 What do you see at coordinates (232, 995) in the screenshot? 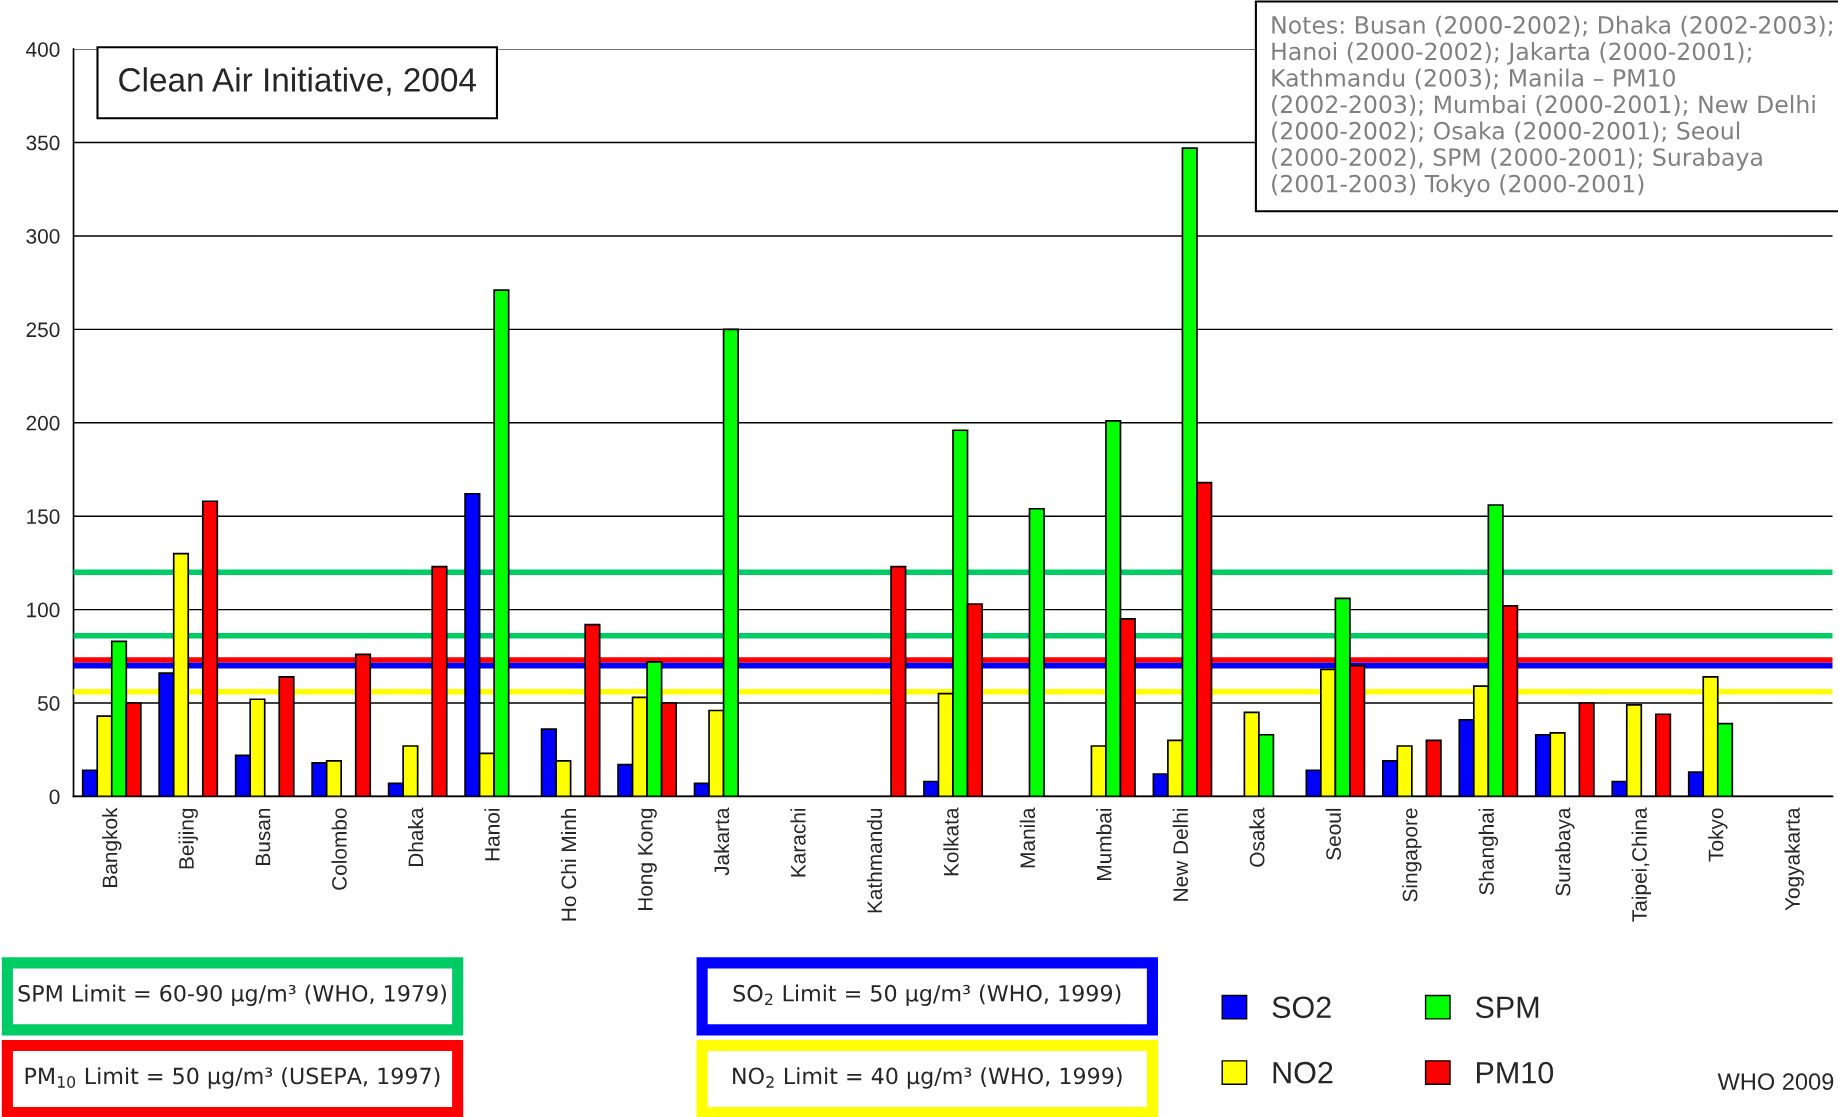
I see `text: SPM Limit = 60-90 μg/m³ (WHO, 1979)` at bounding box center [232, 995].